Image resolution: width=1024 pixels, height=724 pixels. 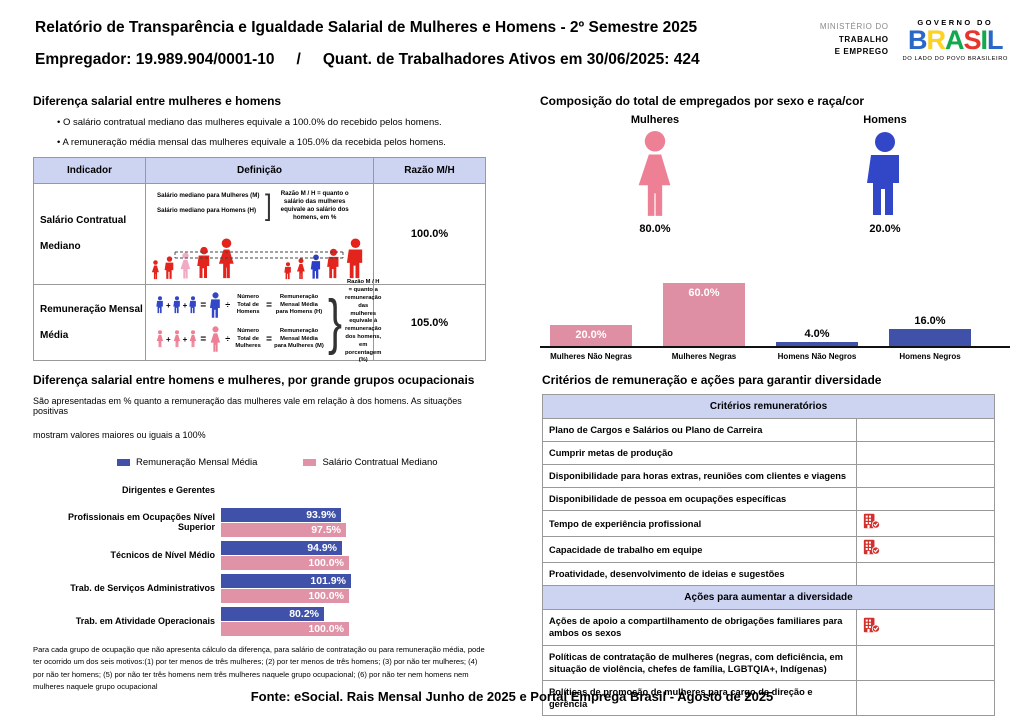 What do you see at coordinates (885, 120) in the screenshot?
I see `men-label: Homens` at bounding box center [885, 120].